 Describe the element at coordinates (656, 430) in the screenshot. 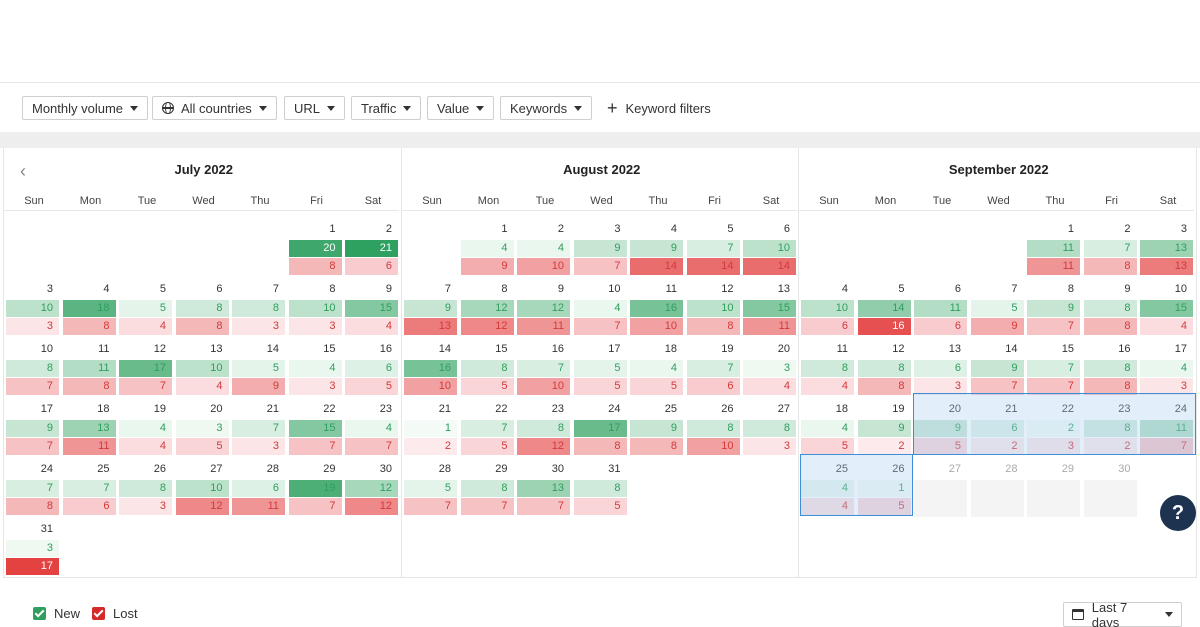

I see `calendar-day: 25 9 8` at that location.